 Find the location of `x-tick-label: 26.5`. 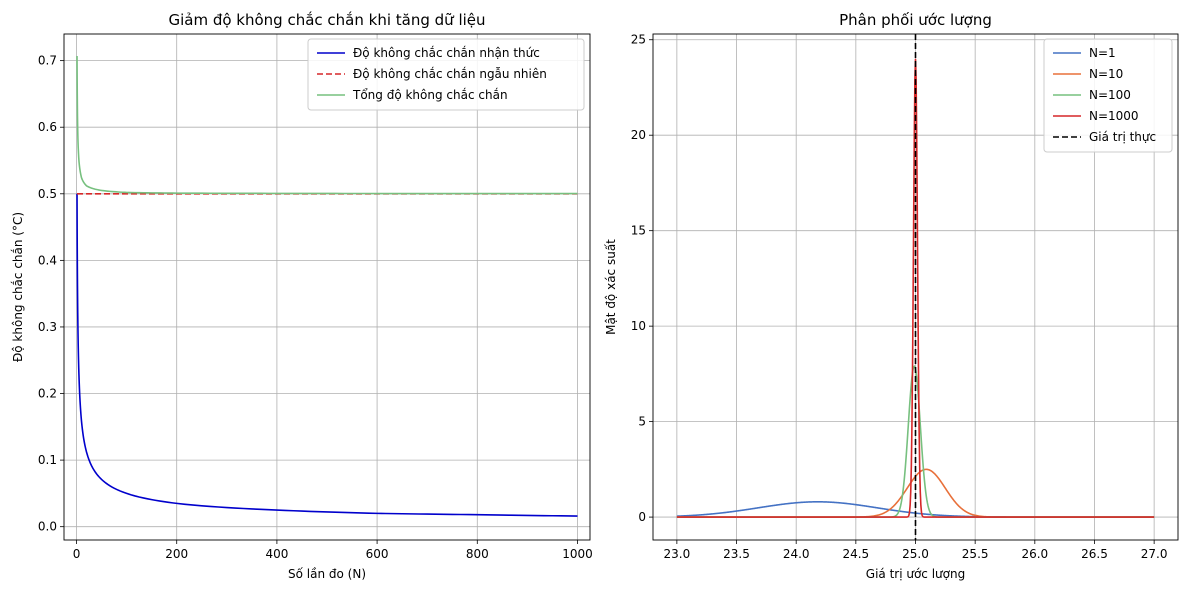

x-tick-label: 26.5 is located at coordinates (1094, 554).